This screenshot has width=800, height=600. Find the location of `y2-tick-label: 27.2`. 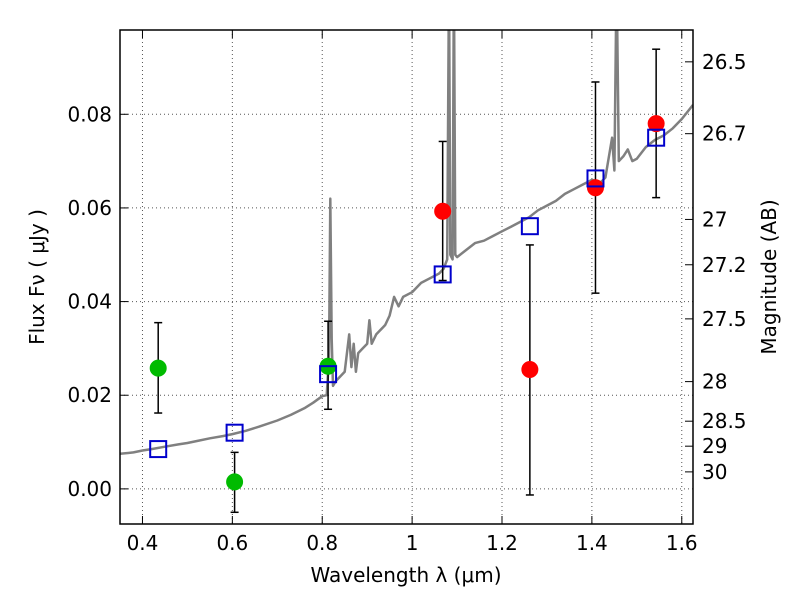

y2-tick-label: 27.2 is located at coordinates (724, 265).